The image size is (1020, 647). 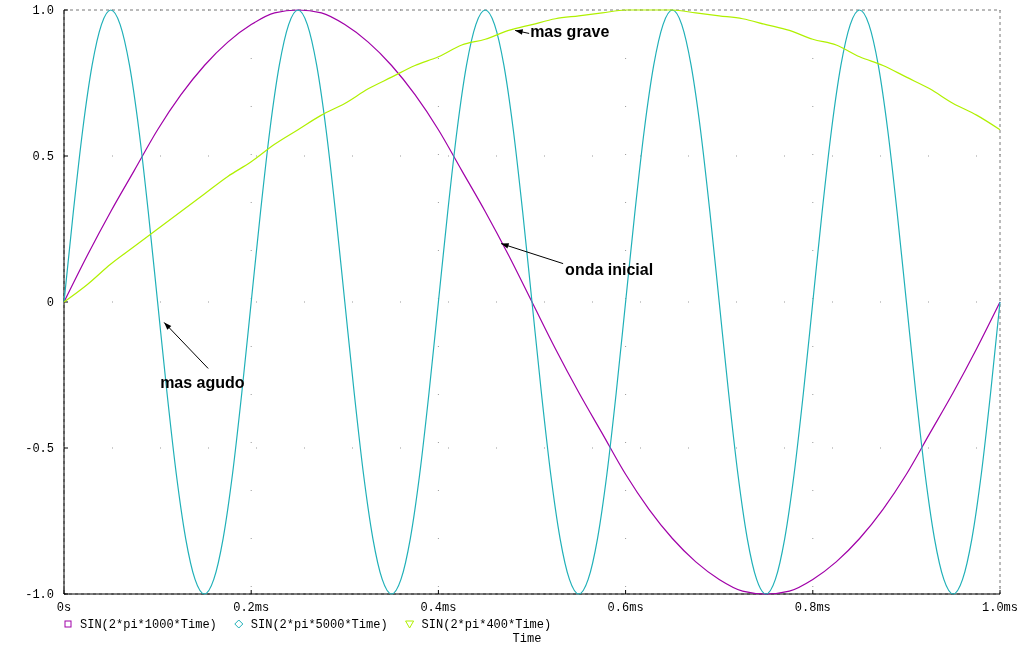 I want to click on x-tick-label: 1.0ms, so click(x=1000, y=608).